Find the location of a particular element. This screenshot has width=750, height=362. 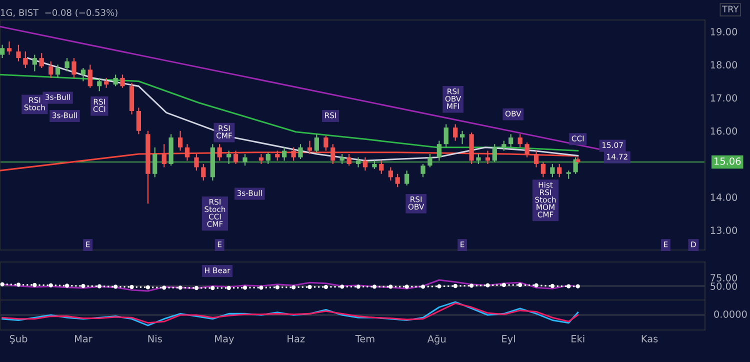

y-tick-label: 17.00 is located at coordinates (724, 98).